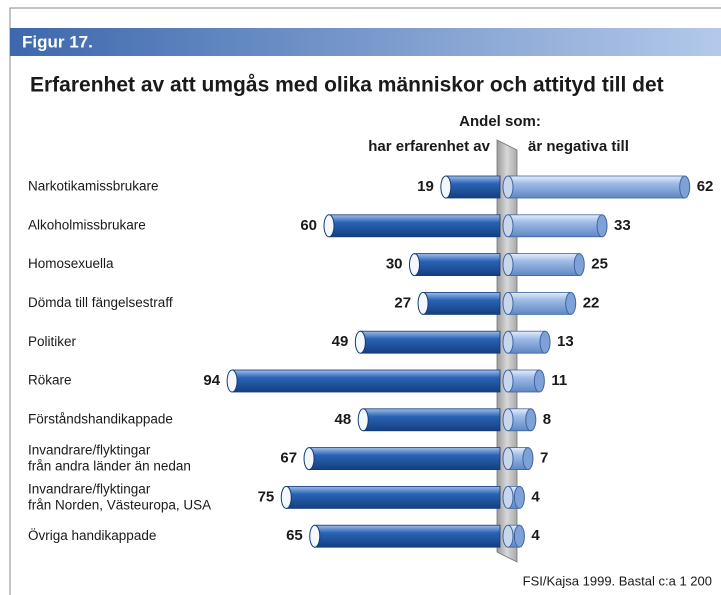  Describe the element at coordinates (599, 264) in the screenshot. I see `value-label: 25` at that location.